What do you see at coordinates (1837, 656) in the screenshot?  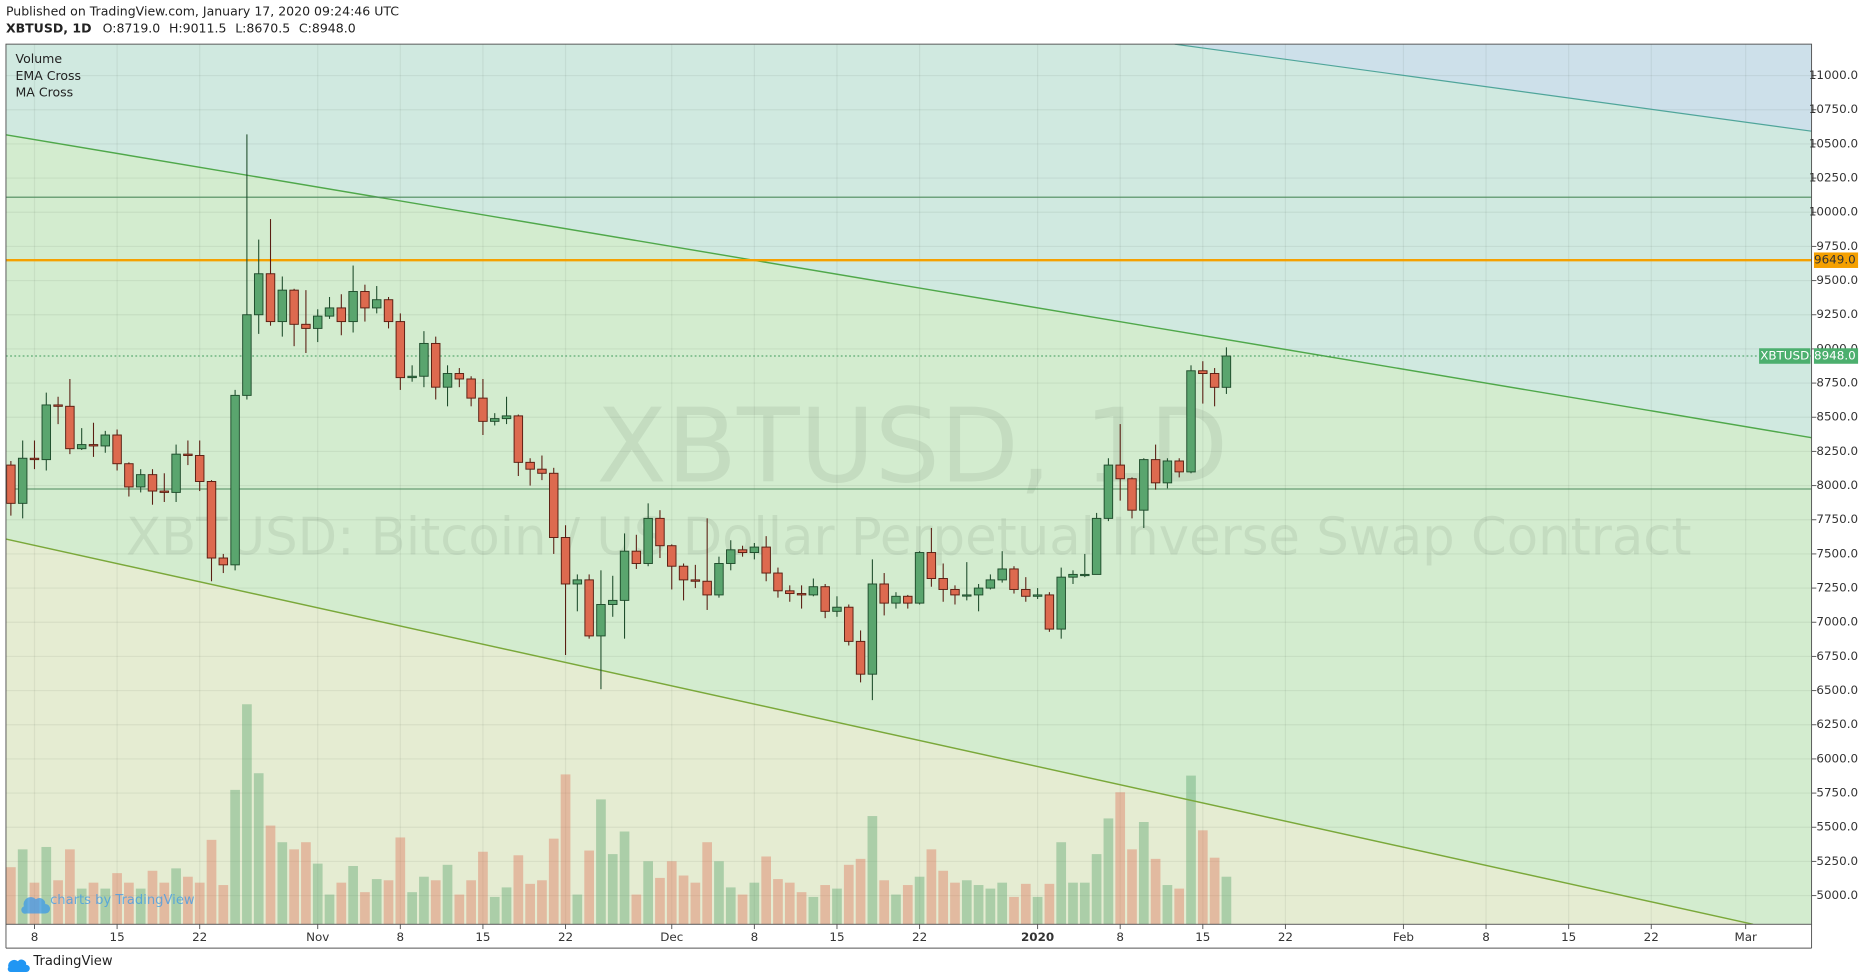 I see `y-tick-label: 6750.0` at bounding box center [1837, 656].